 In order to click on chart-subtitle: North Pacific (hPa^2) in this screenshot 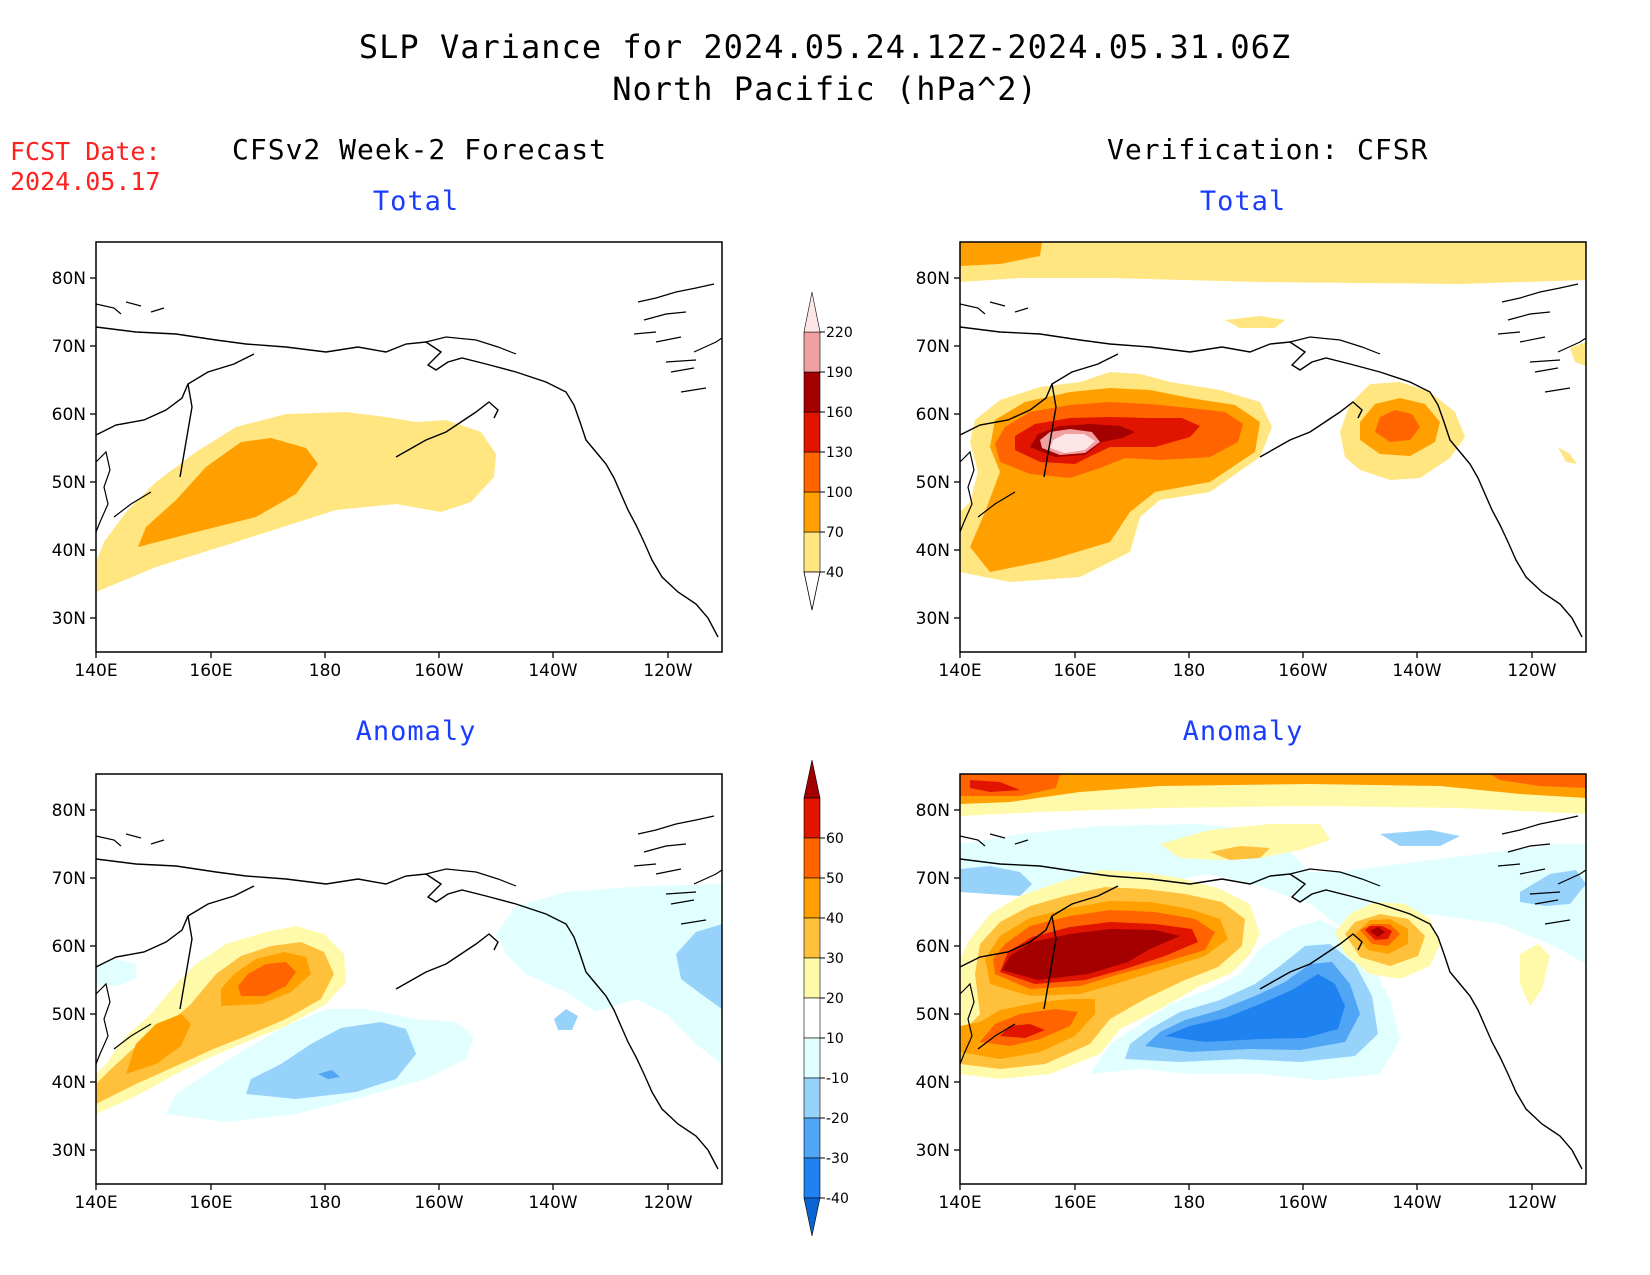, I will do `click(825, 89)`.